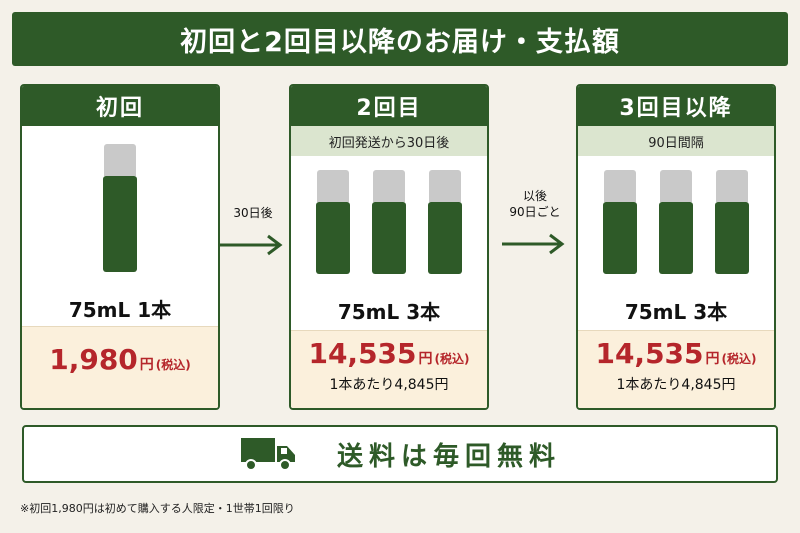 This screenshot has width=800, height=533. Describe the element at coordinates (93, 359) in the screenshot. I see `price-value: 1,980` at that location.